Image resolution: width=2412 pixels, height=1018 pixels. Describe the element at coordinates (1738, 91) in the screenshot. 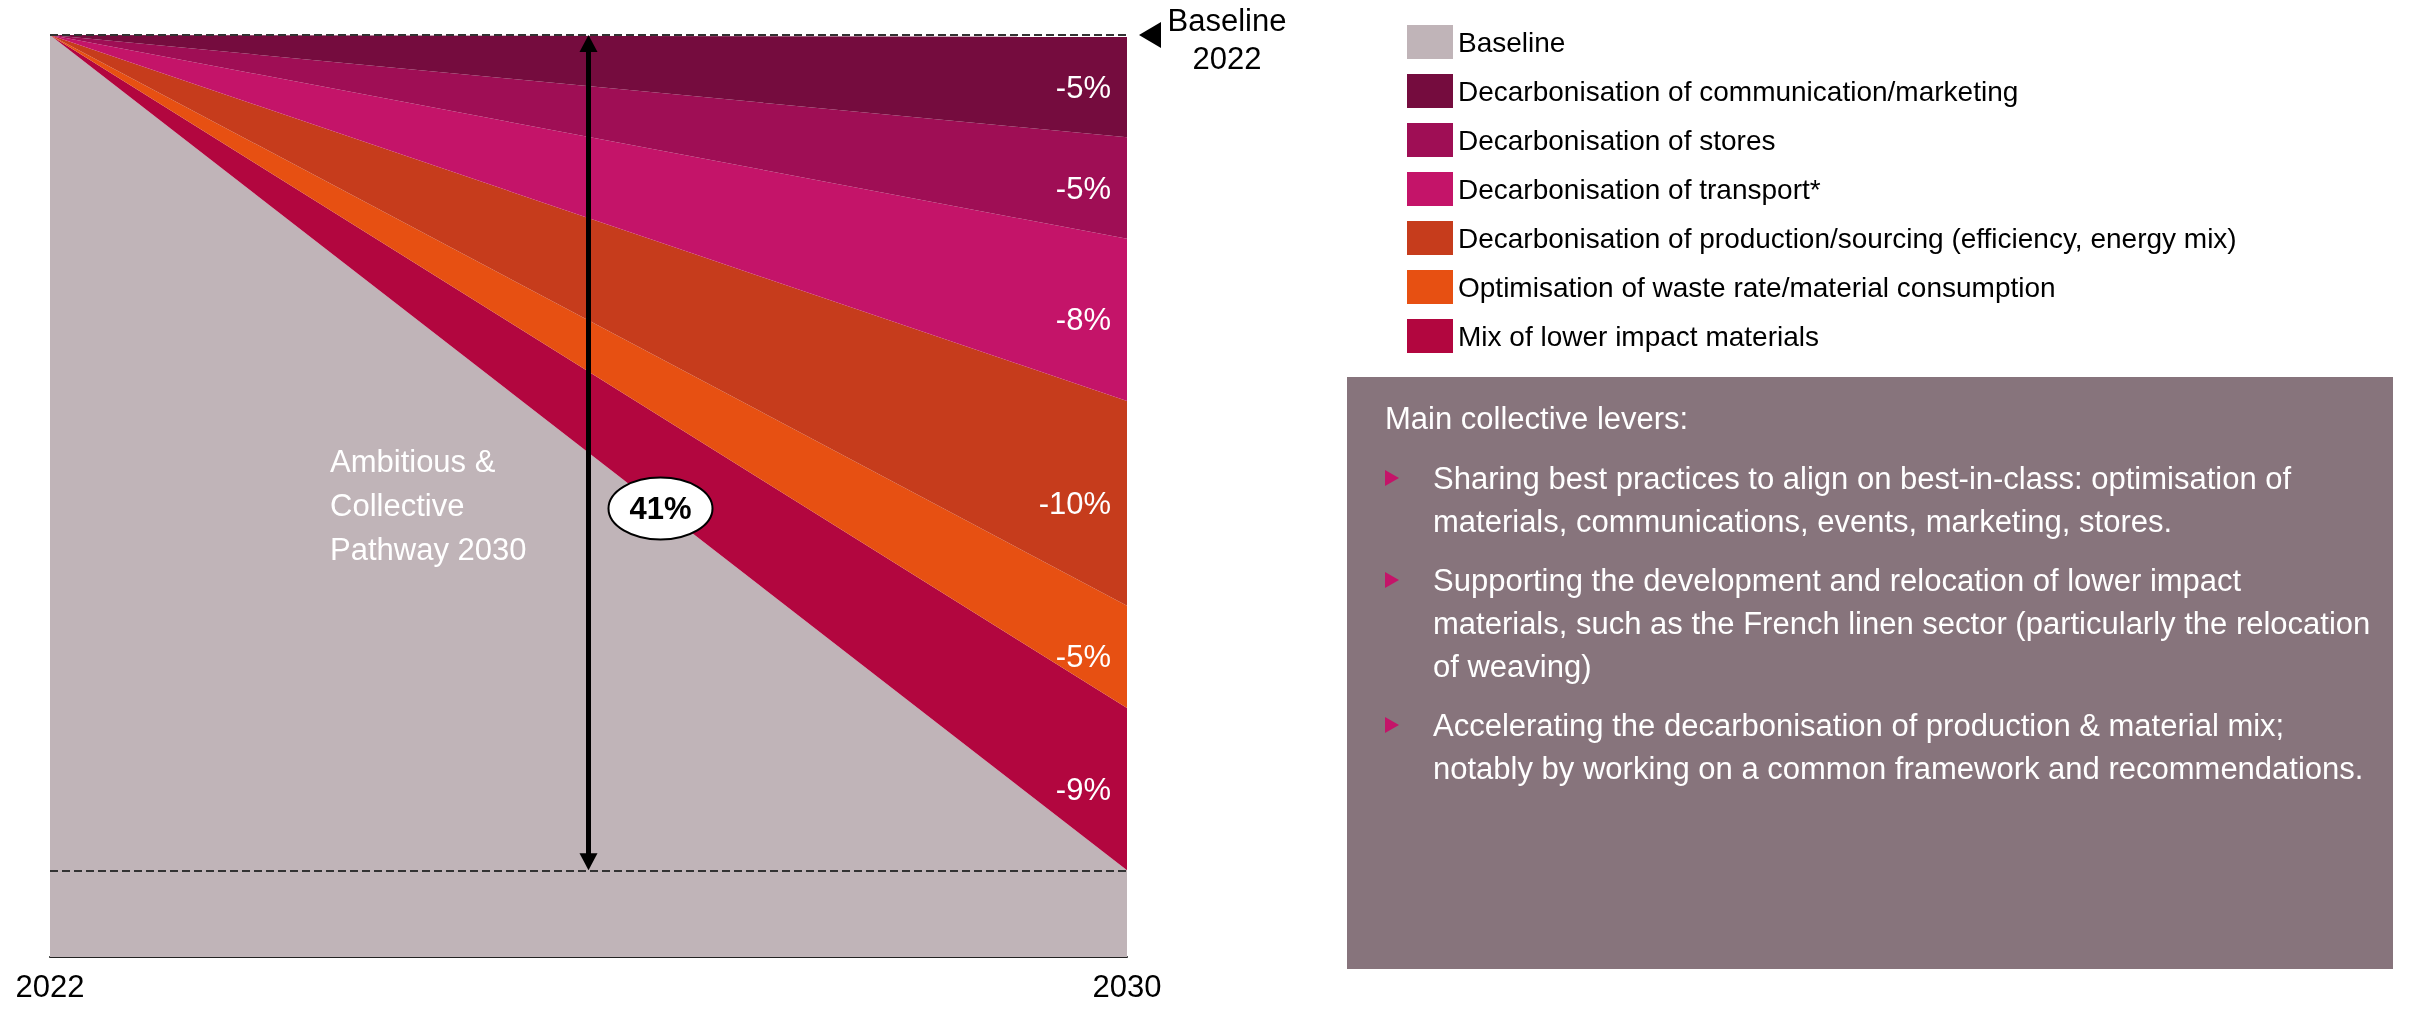

I see `legend-label: Decarbonisation of communication/marketing` at that location.